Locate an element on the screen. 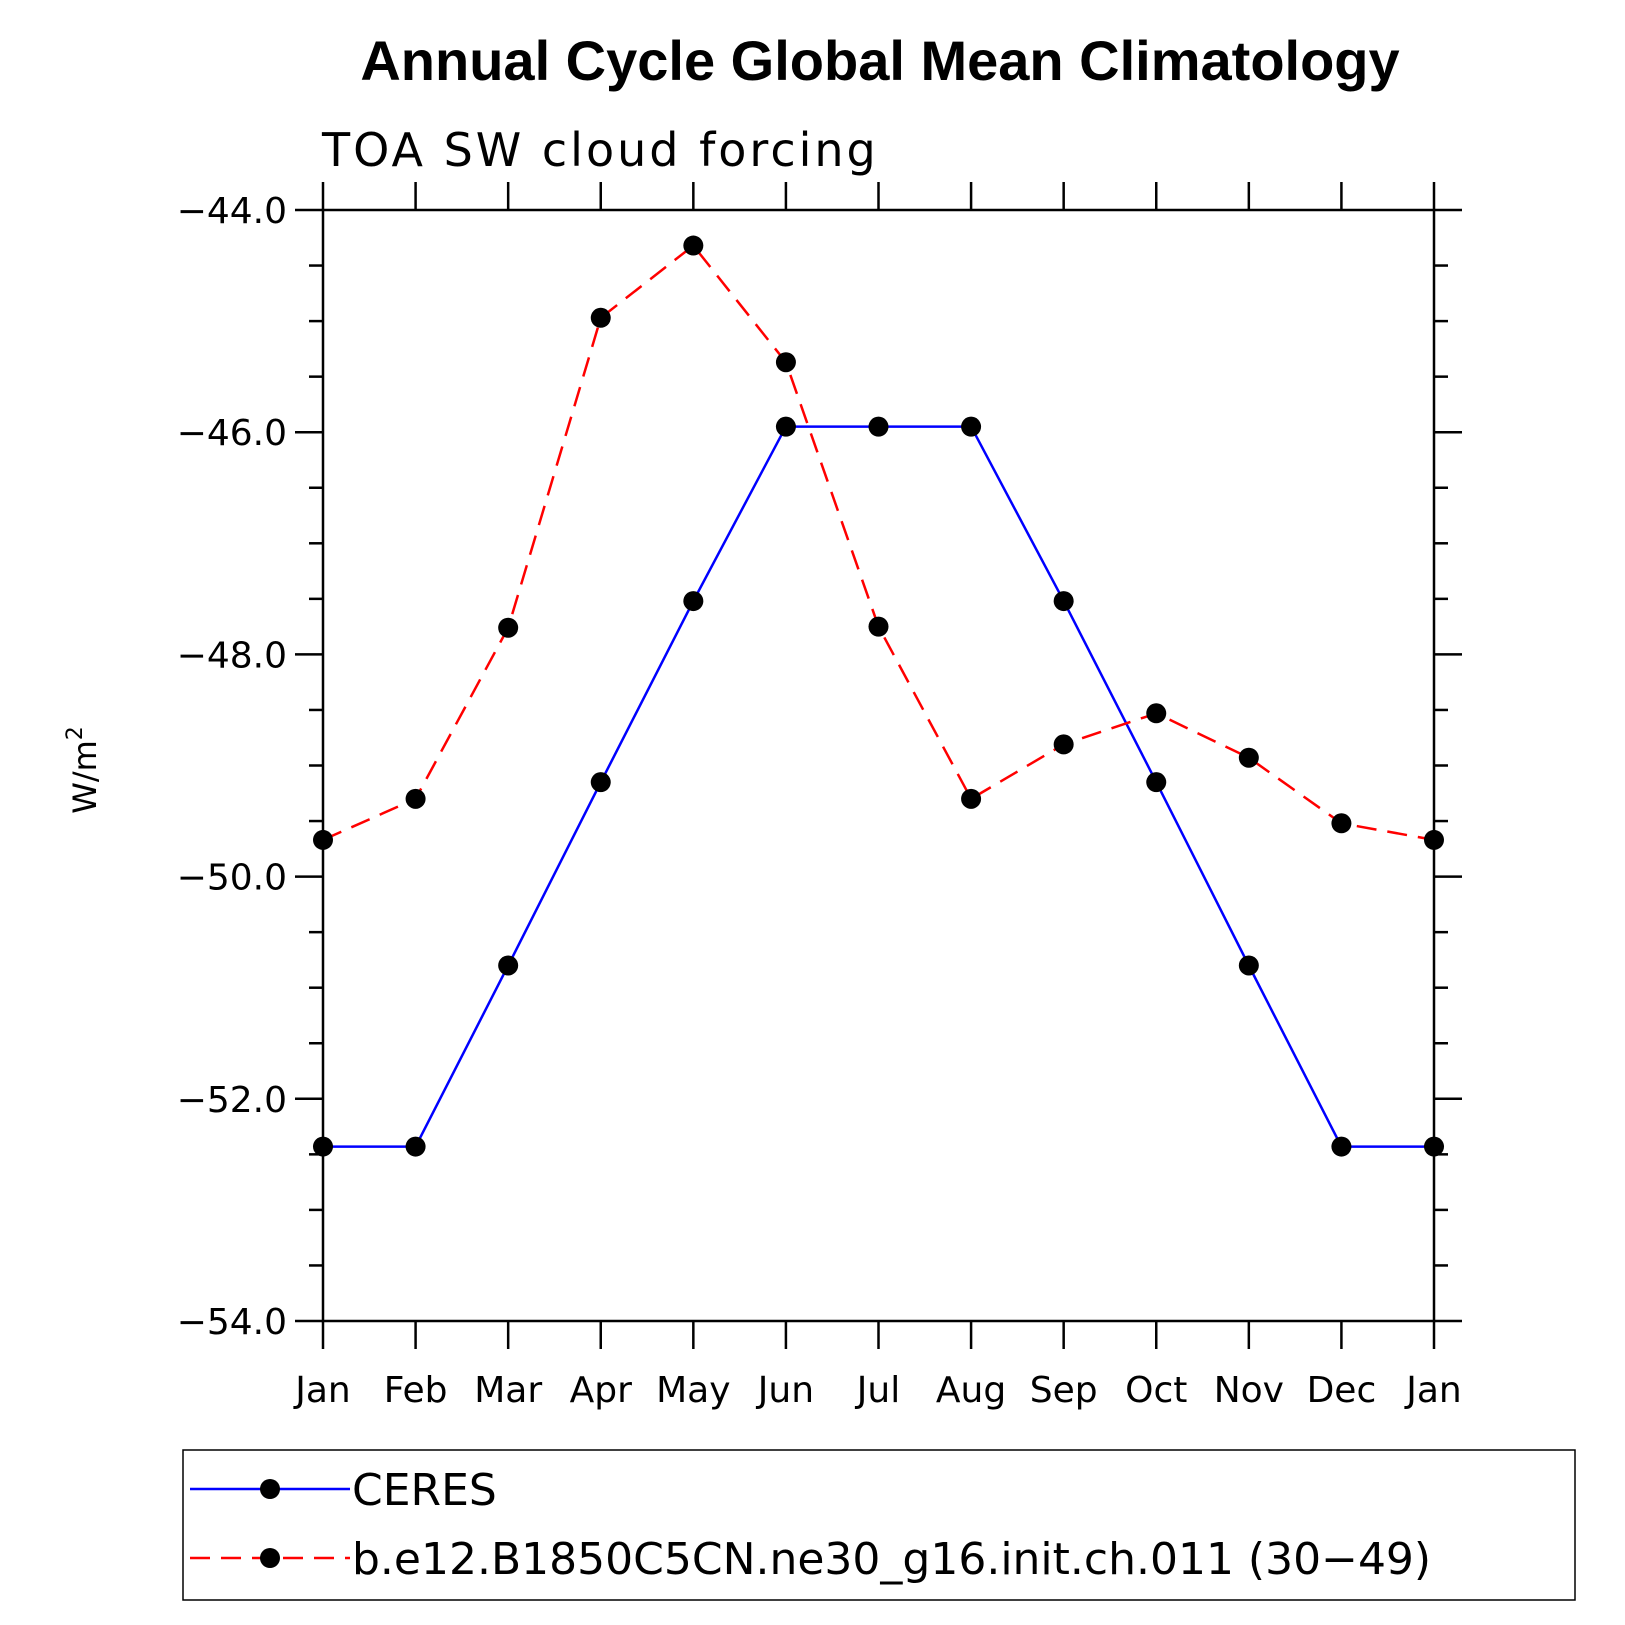  y-tick-label: −44.0 is located at coordinates (232, 211).